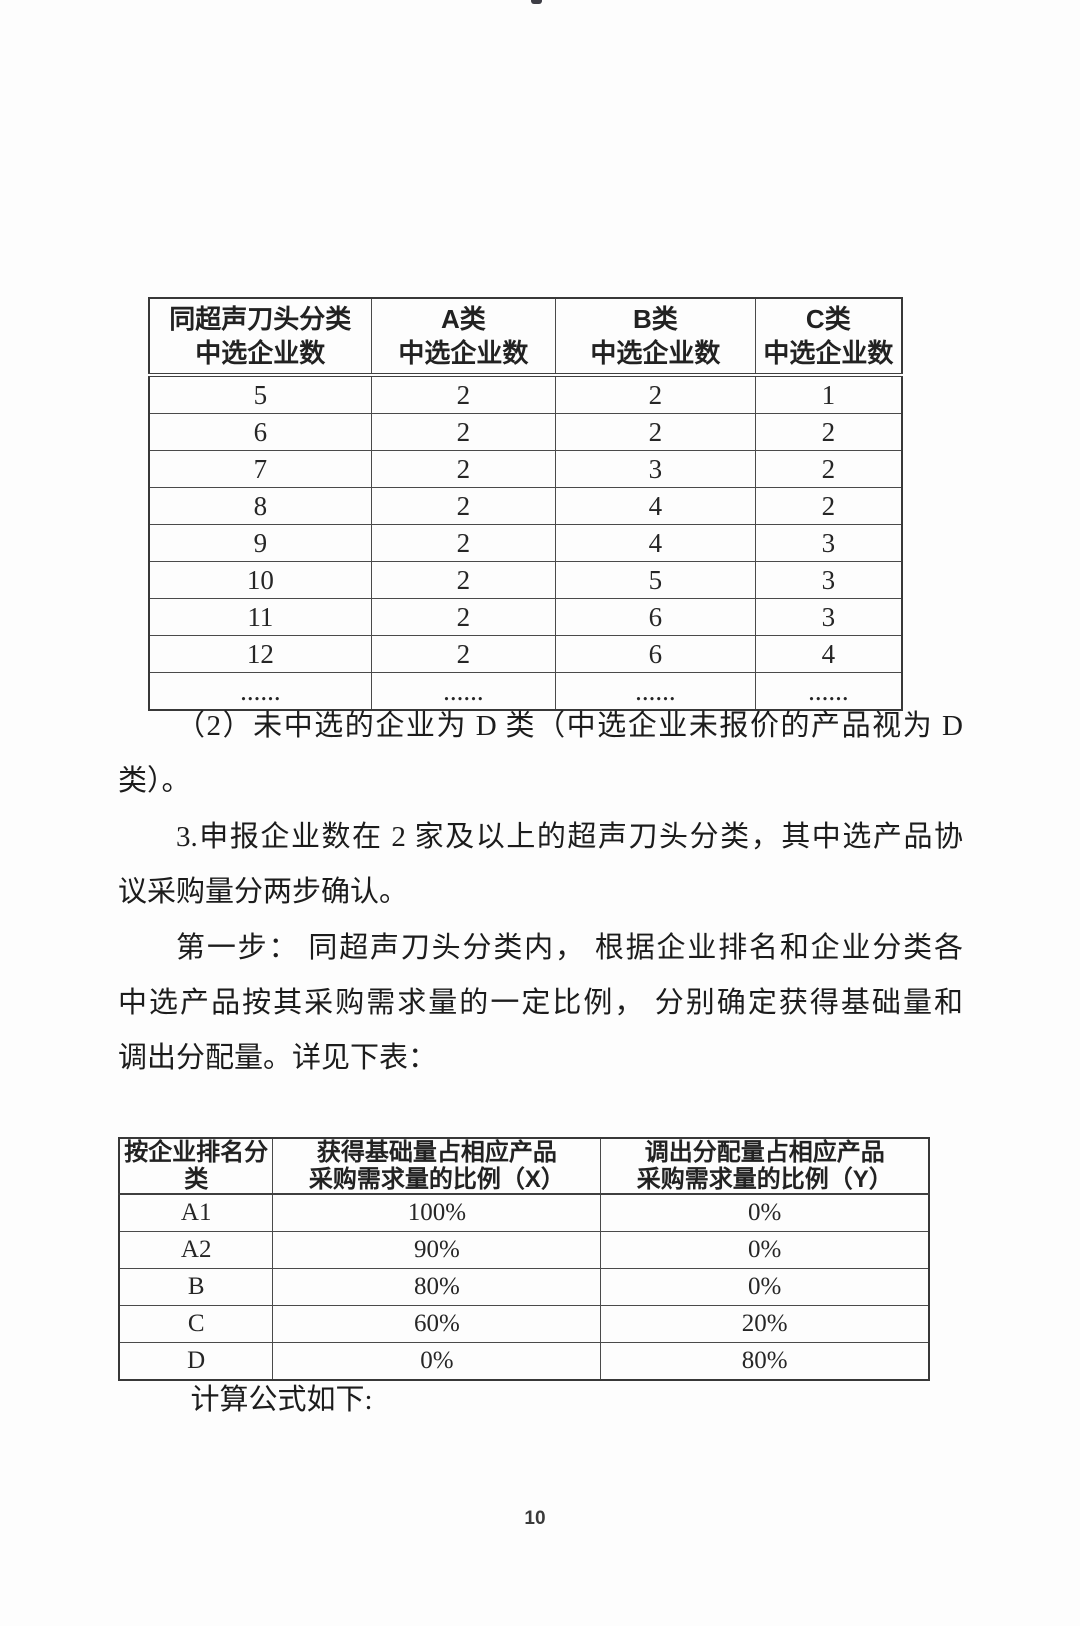 This screenshot has width=1080, height=1626. What do you see at coordinates (437, 1324) in the screenshot?
I see `cell-base-ratio-x: 60%` at bounding box center [437, 1324].